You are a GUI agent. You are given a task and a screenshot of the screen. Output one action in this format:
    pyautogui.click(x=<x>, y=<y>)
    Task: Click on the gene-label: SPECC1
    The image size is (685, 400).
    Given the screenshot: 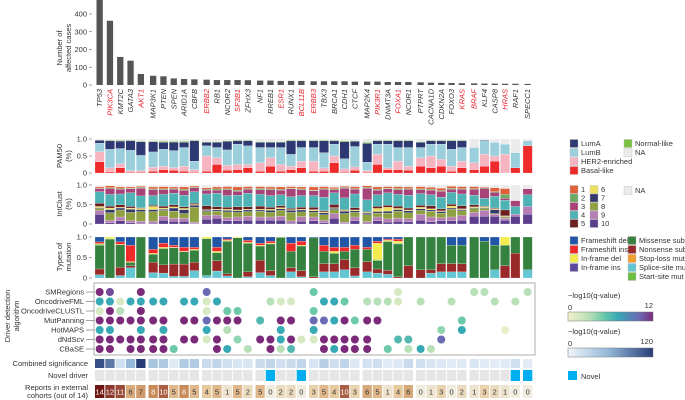 What is the action you would take?
    pyautogui.click(x=527, y=104)
    